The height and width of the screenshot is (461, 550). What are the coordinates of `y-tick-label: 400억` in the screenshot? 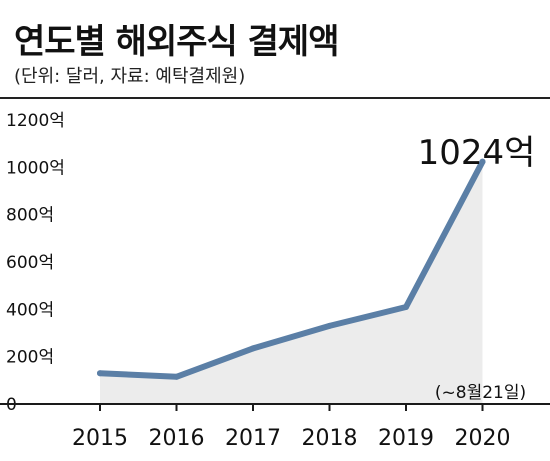 It's located at (30, 310).